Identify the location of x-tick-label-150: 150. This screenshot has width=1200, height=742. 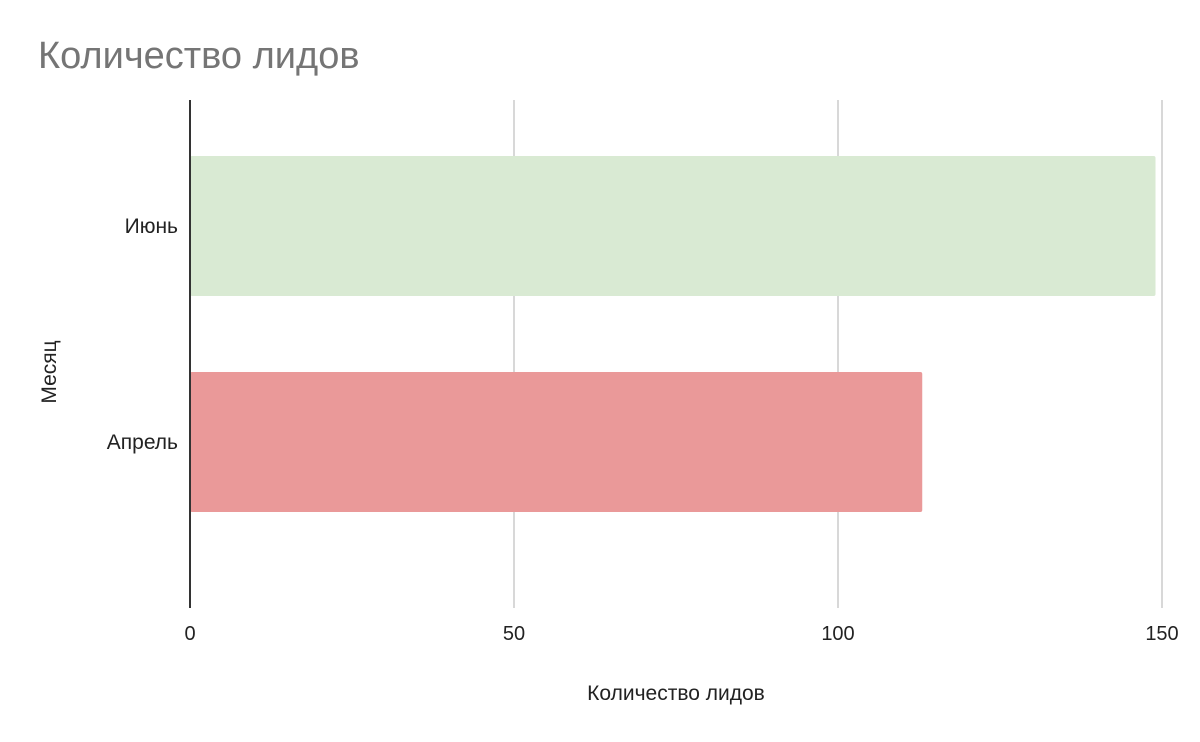
(1161, 634).